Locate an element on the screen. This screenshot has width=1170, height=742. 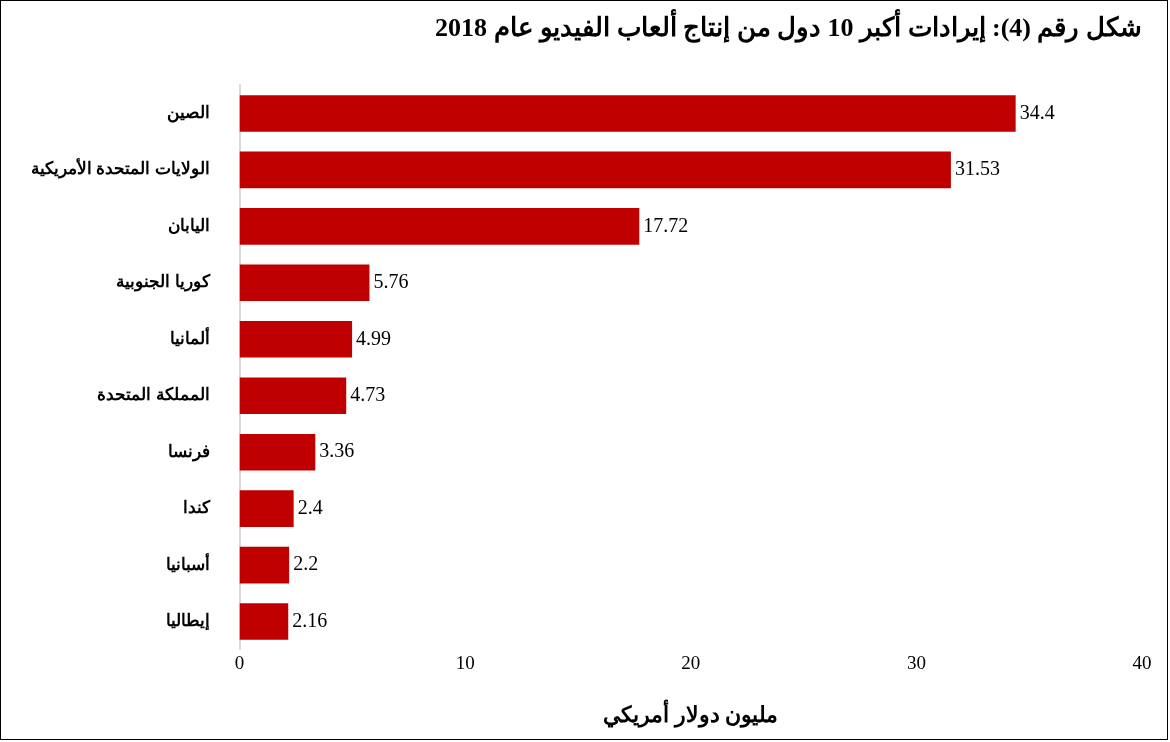
y-tick-label: الصين is located at coordinates (188, 112).